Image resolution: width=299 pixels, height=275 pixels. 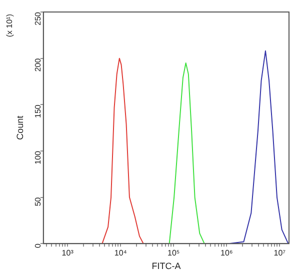 What do you see at coordinates (9, 26) in the screenshot?
I see `text: (x 10¹)` at bounding box center [9, 26].